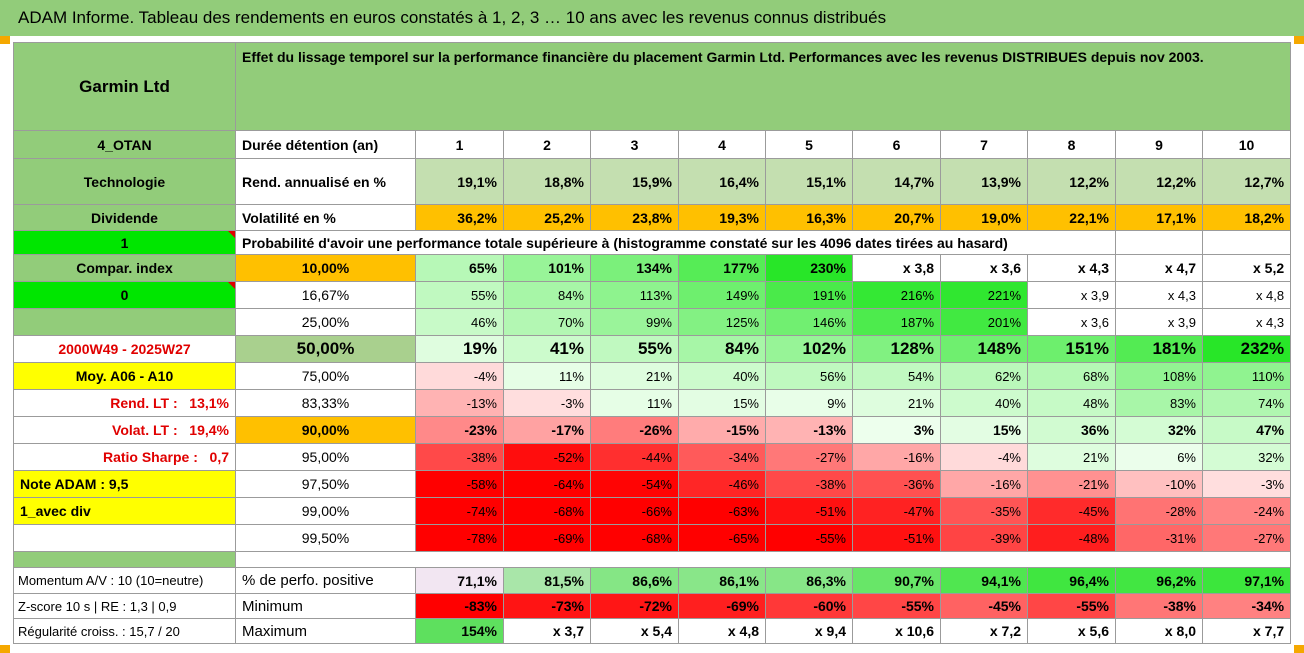 This screenshot has height=653, width=1304. Describe the element at coordinates (145, 430) in the screenshot. I see `stat-label: Volat. LT :` at that location.